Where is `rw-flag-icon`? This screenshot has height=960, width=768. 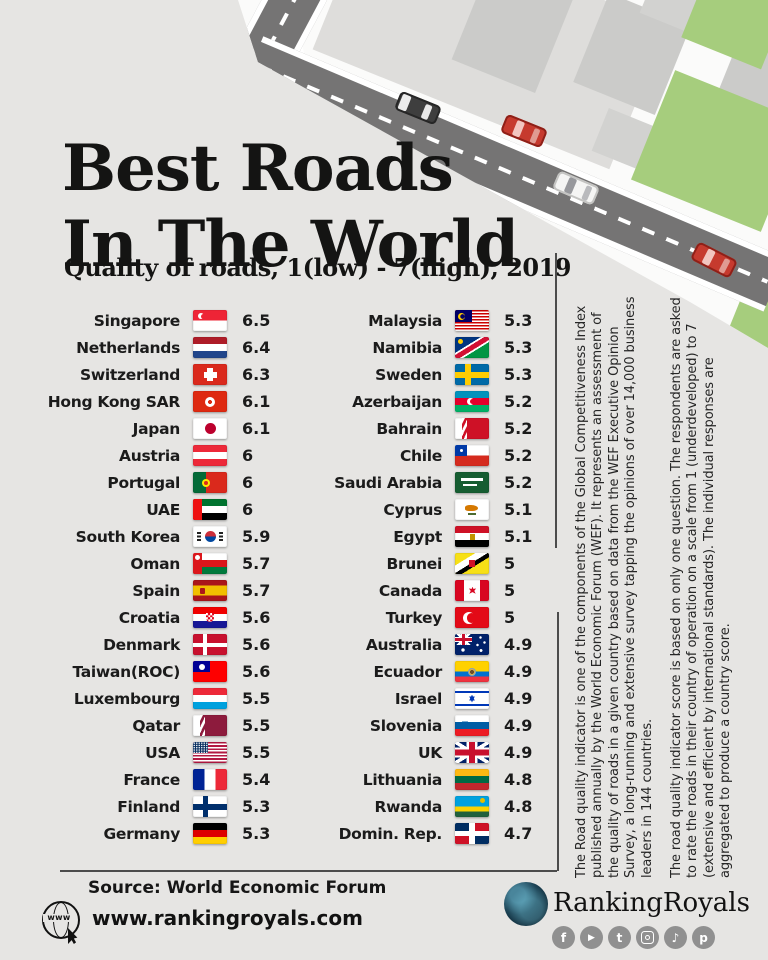
rw-flag-icon is located at coordinates (472, 806).